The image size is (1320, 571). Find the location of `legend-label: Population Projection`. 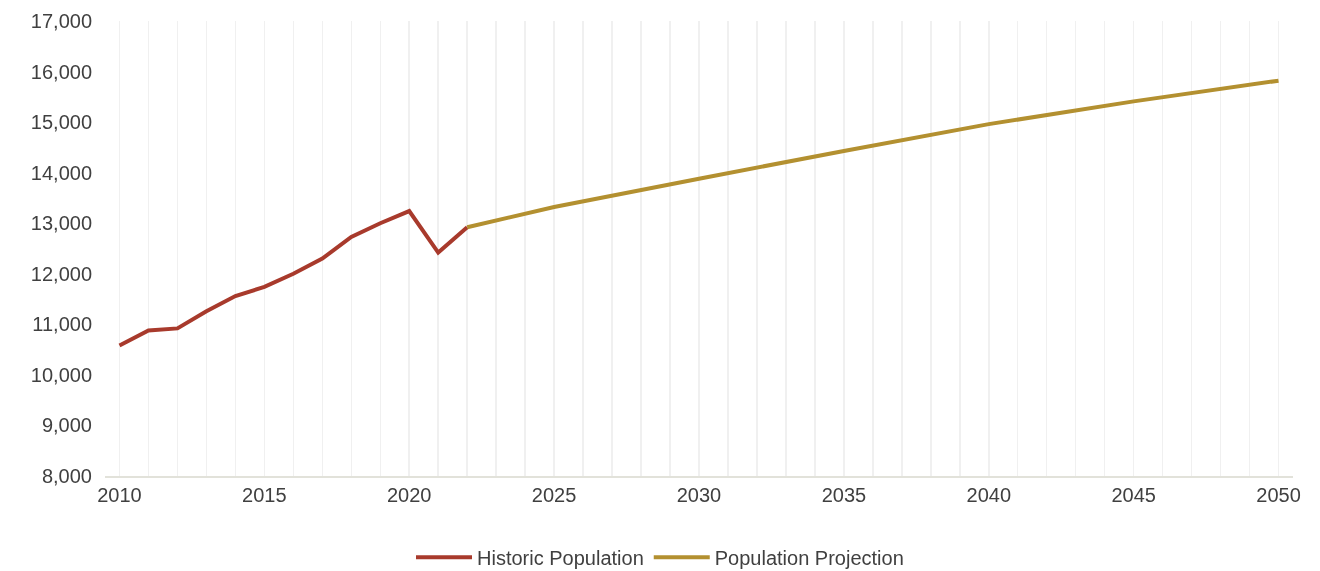

legend-label: Population Projection is located at coordinates (809, 558).